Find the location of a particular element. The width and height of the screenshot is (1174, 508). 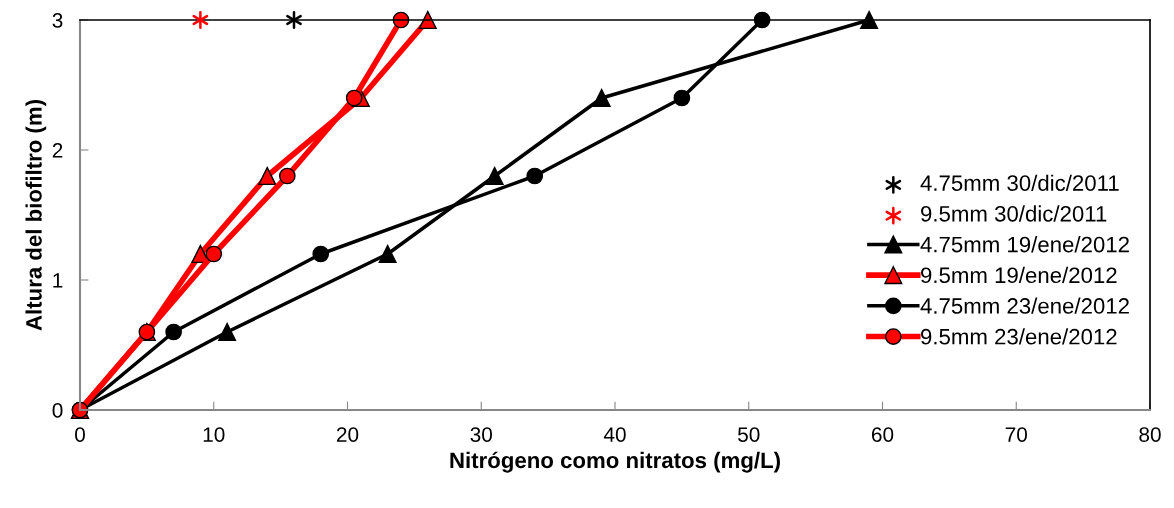

y-axis-title: Altura del biofiltro (m) is located at coordinates (36, 215).